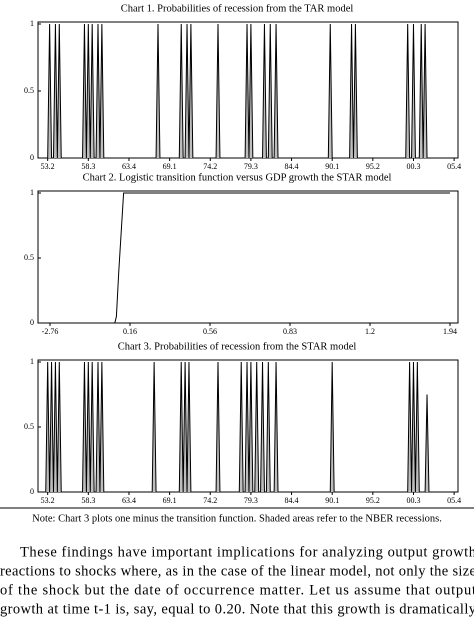 The image size is (474, 622). I want to click on x-tick-label: 1.94, so click(450, 331).